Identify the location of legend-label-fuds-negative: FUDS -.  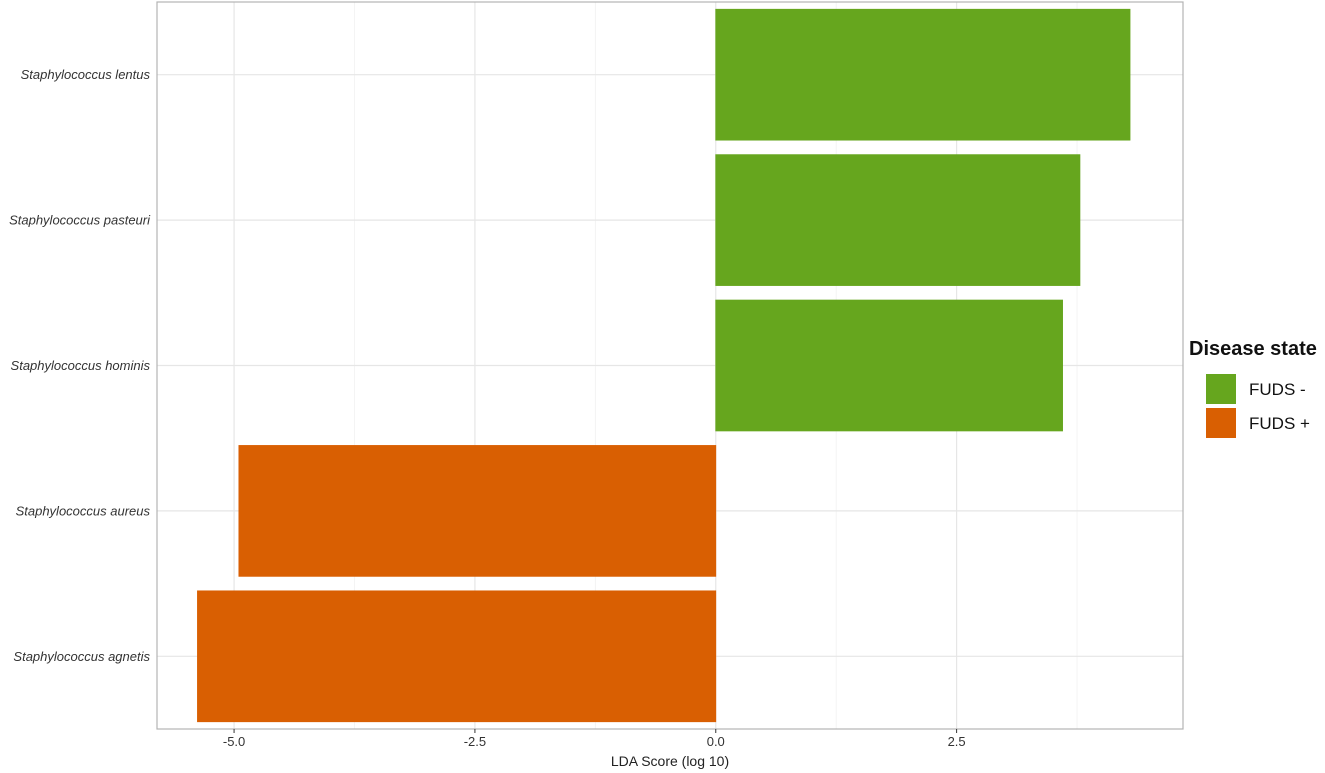
(1277, 389).